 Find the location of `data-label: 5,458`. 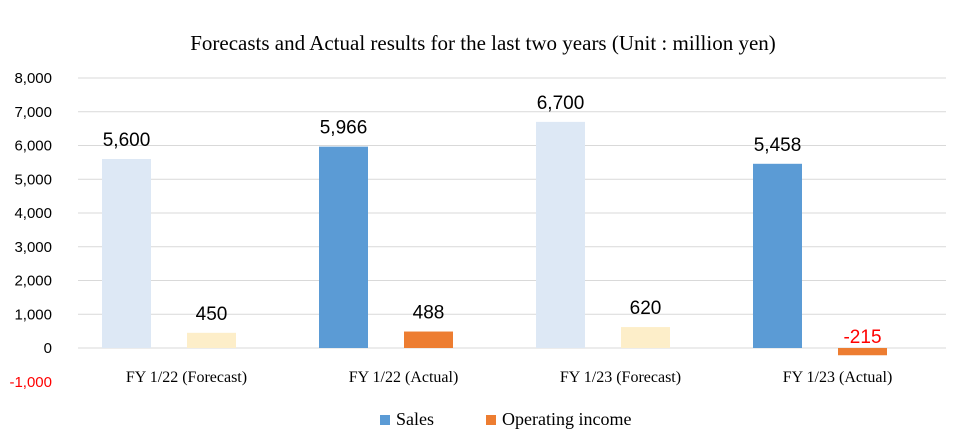

data-label: 5,458 is located at coordinates (778, 145).